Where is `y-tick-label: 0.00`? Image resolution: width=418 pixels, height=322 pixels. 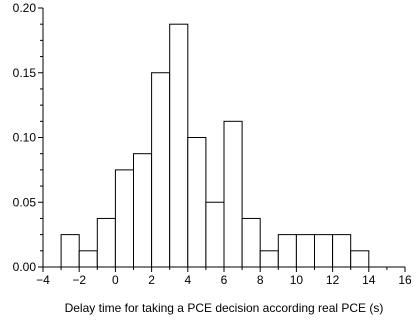
y-tick-label: 0.00 is located at coordinates (25, 267).